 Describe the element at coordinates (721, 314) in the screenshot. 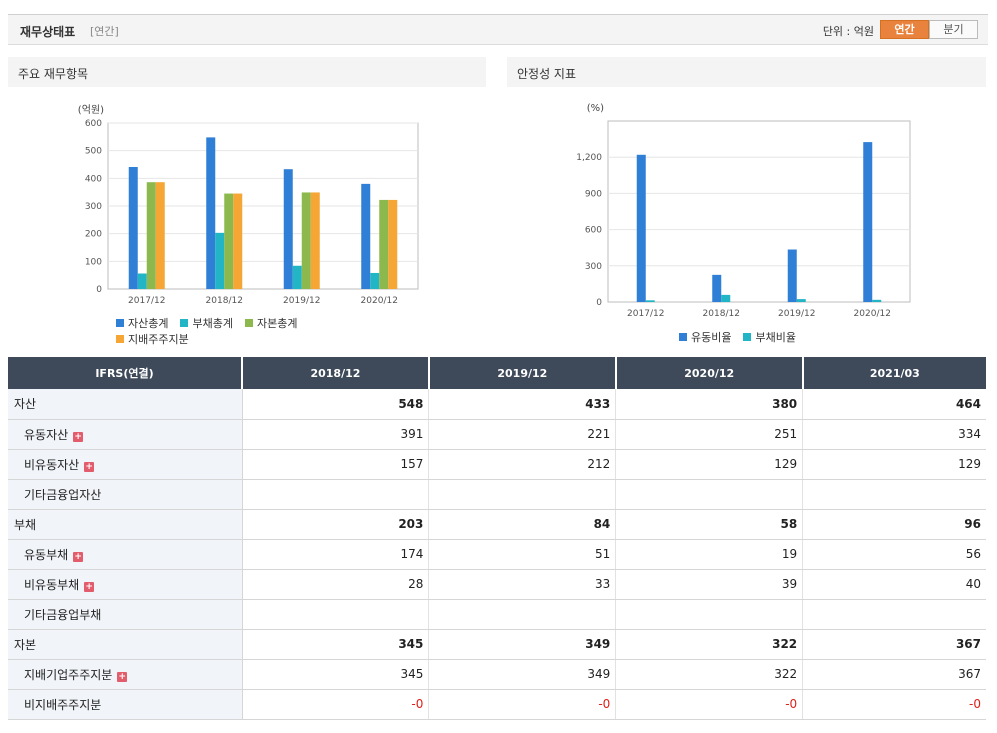

I see `x-tick-label: 2018/12` at that location.